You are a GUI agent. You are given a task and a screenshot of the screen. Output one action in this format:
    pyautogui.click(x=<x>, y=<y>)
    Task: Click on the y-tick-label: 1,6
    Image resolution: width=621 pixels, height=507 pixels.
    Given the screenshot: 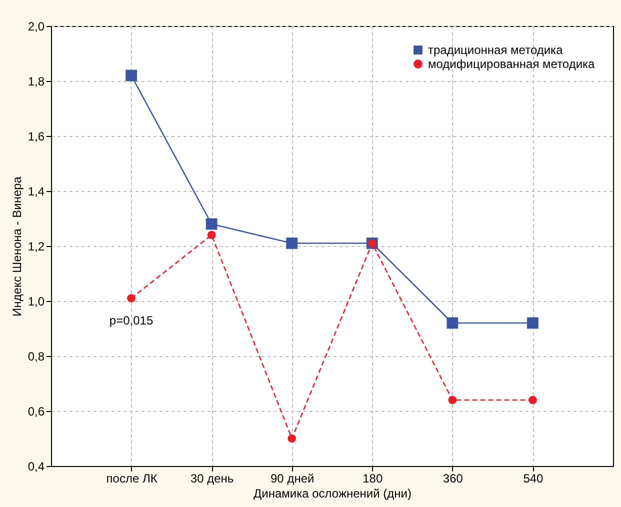 What is the action you would take?
    pyautogui.click(x=36, y=137)
    